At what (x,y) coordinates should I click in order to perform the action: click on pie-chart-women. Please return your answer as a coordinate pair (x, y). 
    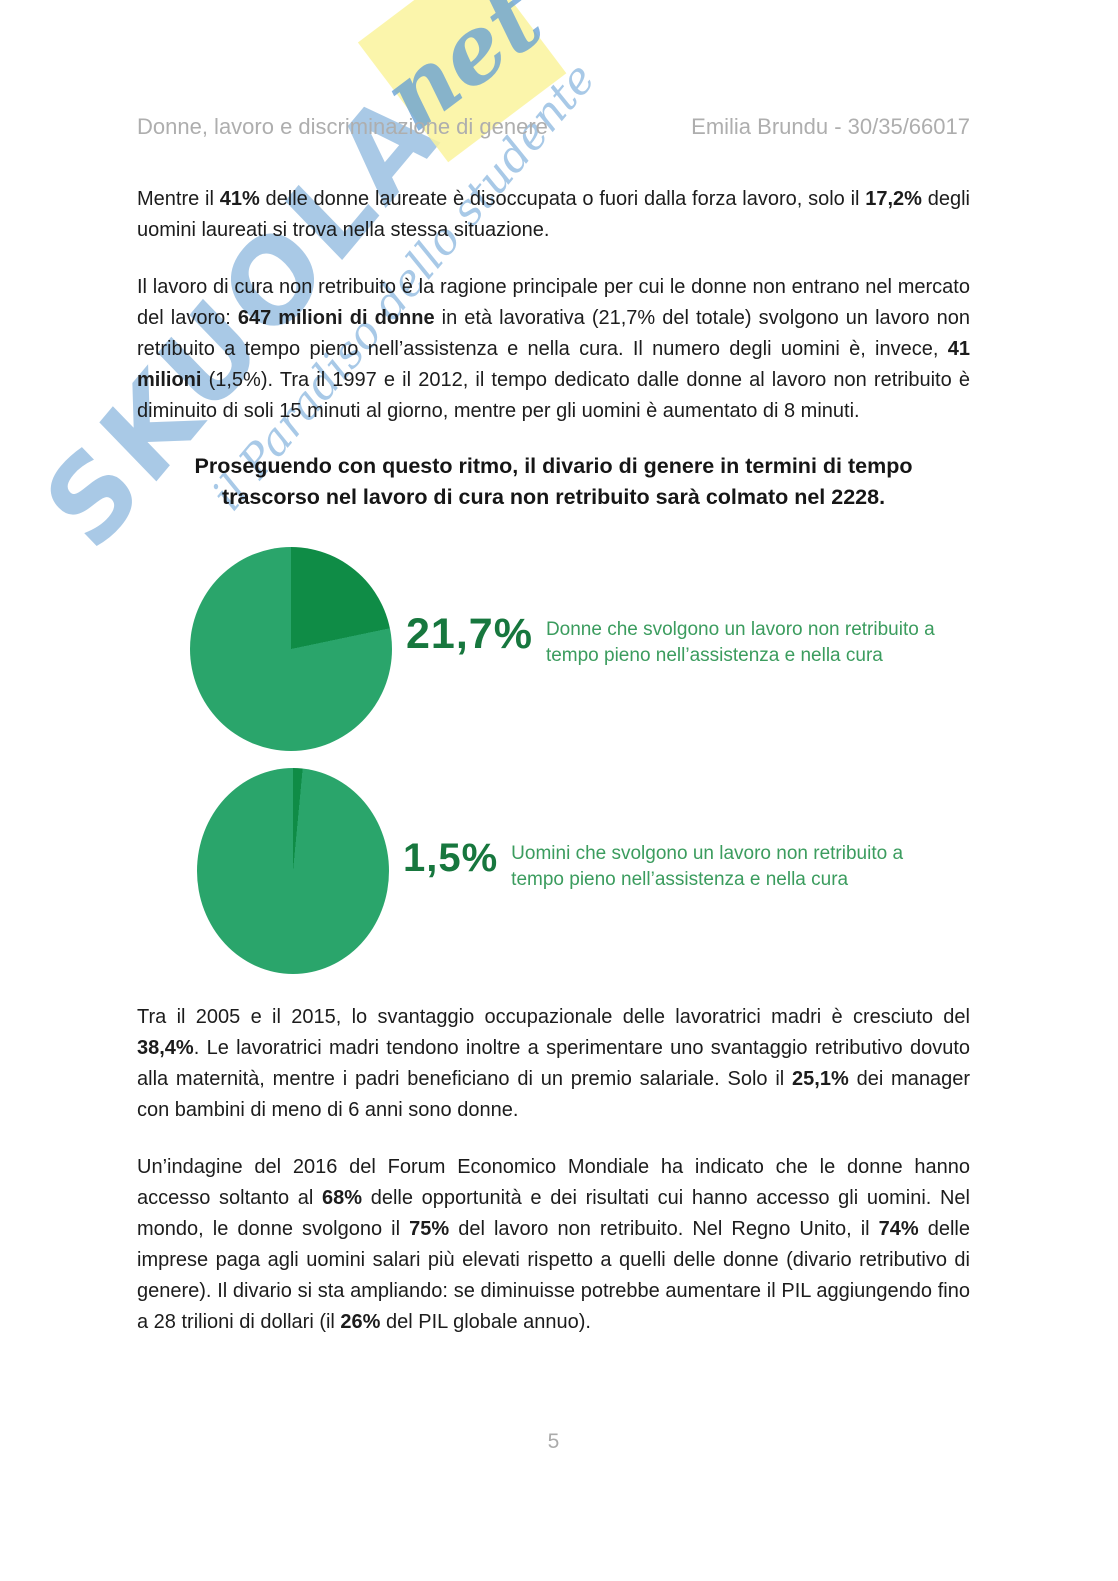
    Looking at the image, I should click on (291, 649).